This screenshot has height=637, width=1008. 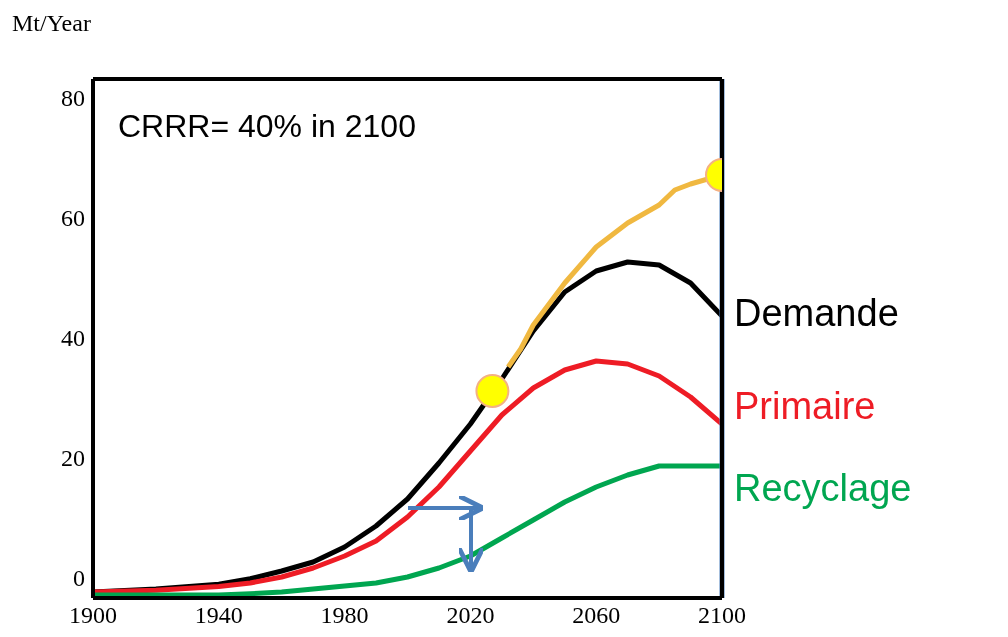 I want to click on annotation: CRRR= 40% in 2100, so click(x=267, y=126).